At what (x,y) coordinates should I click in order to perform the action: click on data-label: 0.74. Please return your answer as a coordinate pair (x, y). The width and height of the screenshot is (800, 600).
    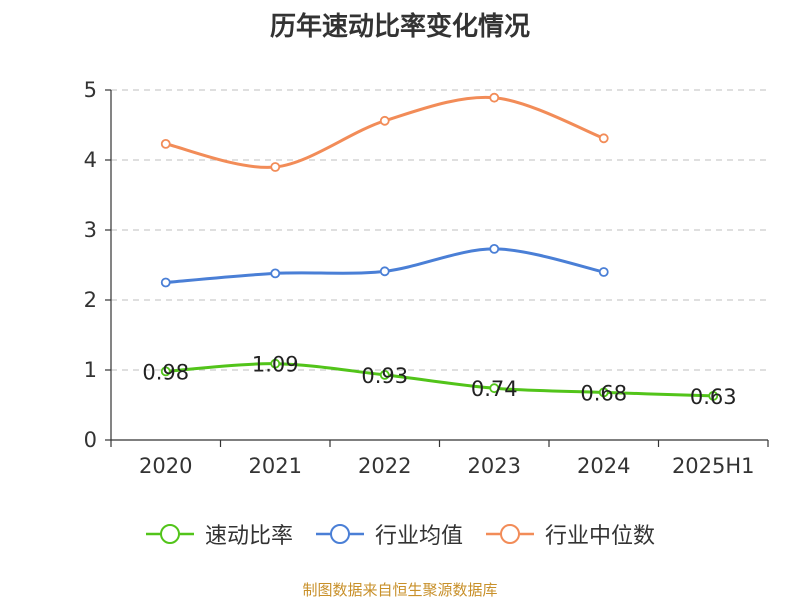
    Looking at the image, I should click on (494, 389).